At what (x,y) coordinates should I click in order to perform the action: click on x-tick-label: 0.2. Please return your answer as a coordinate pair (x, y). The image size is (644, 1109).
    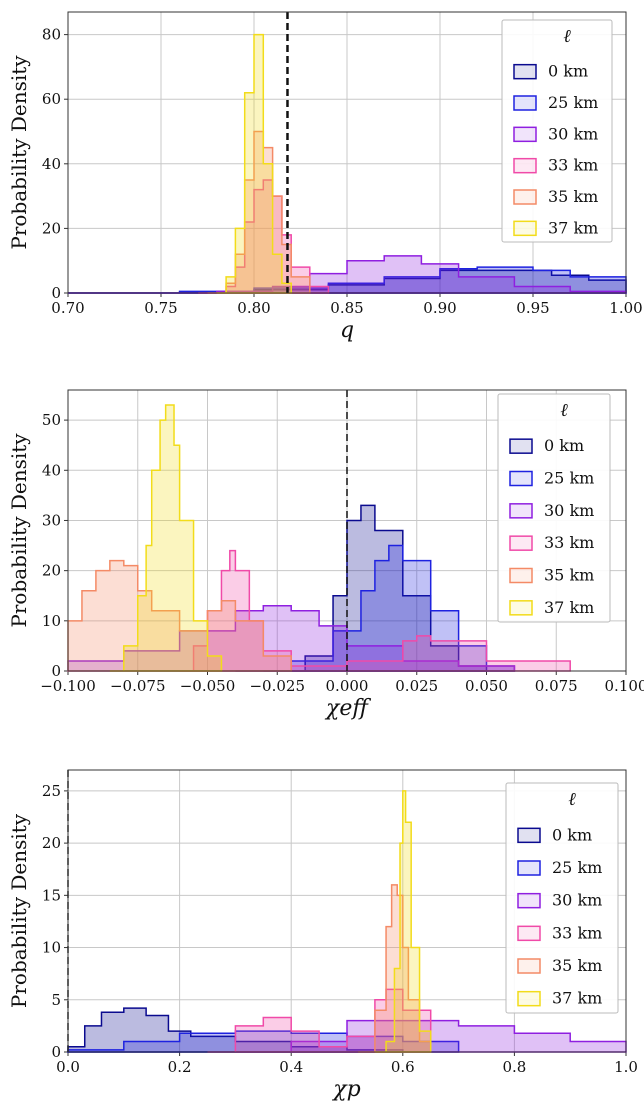
    Looking at the image, I should click on (180, 1067).